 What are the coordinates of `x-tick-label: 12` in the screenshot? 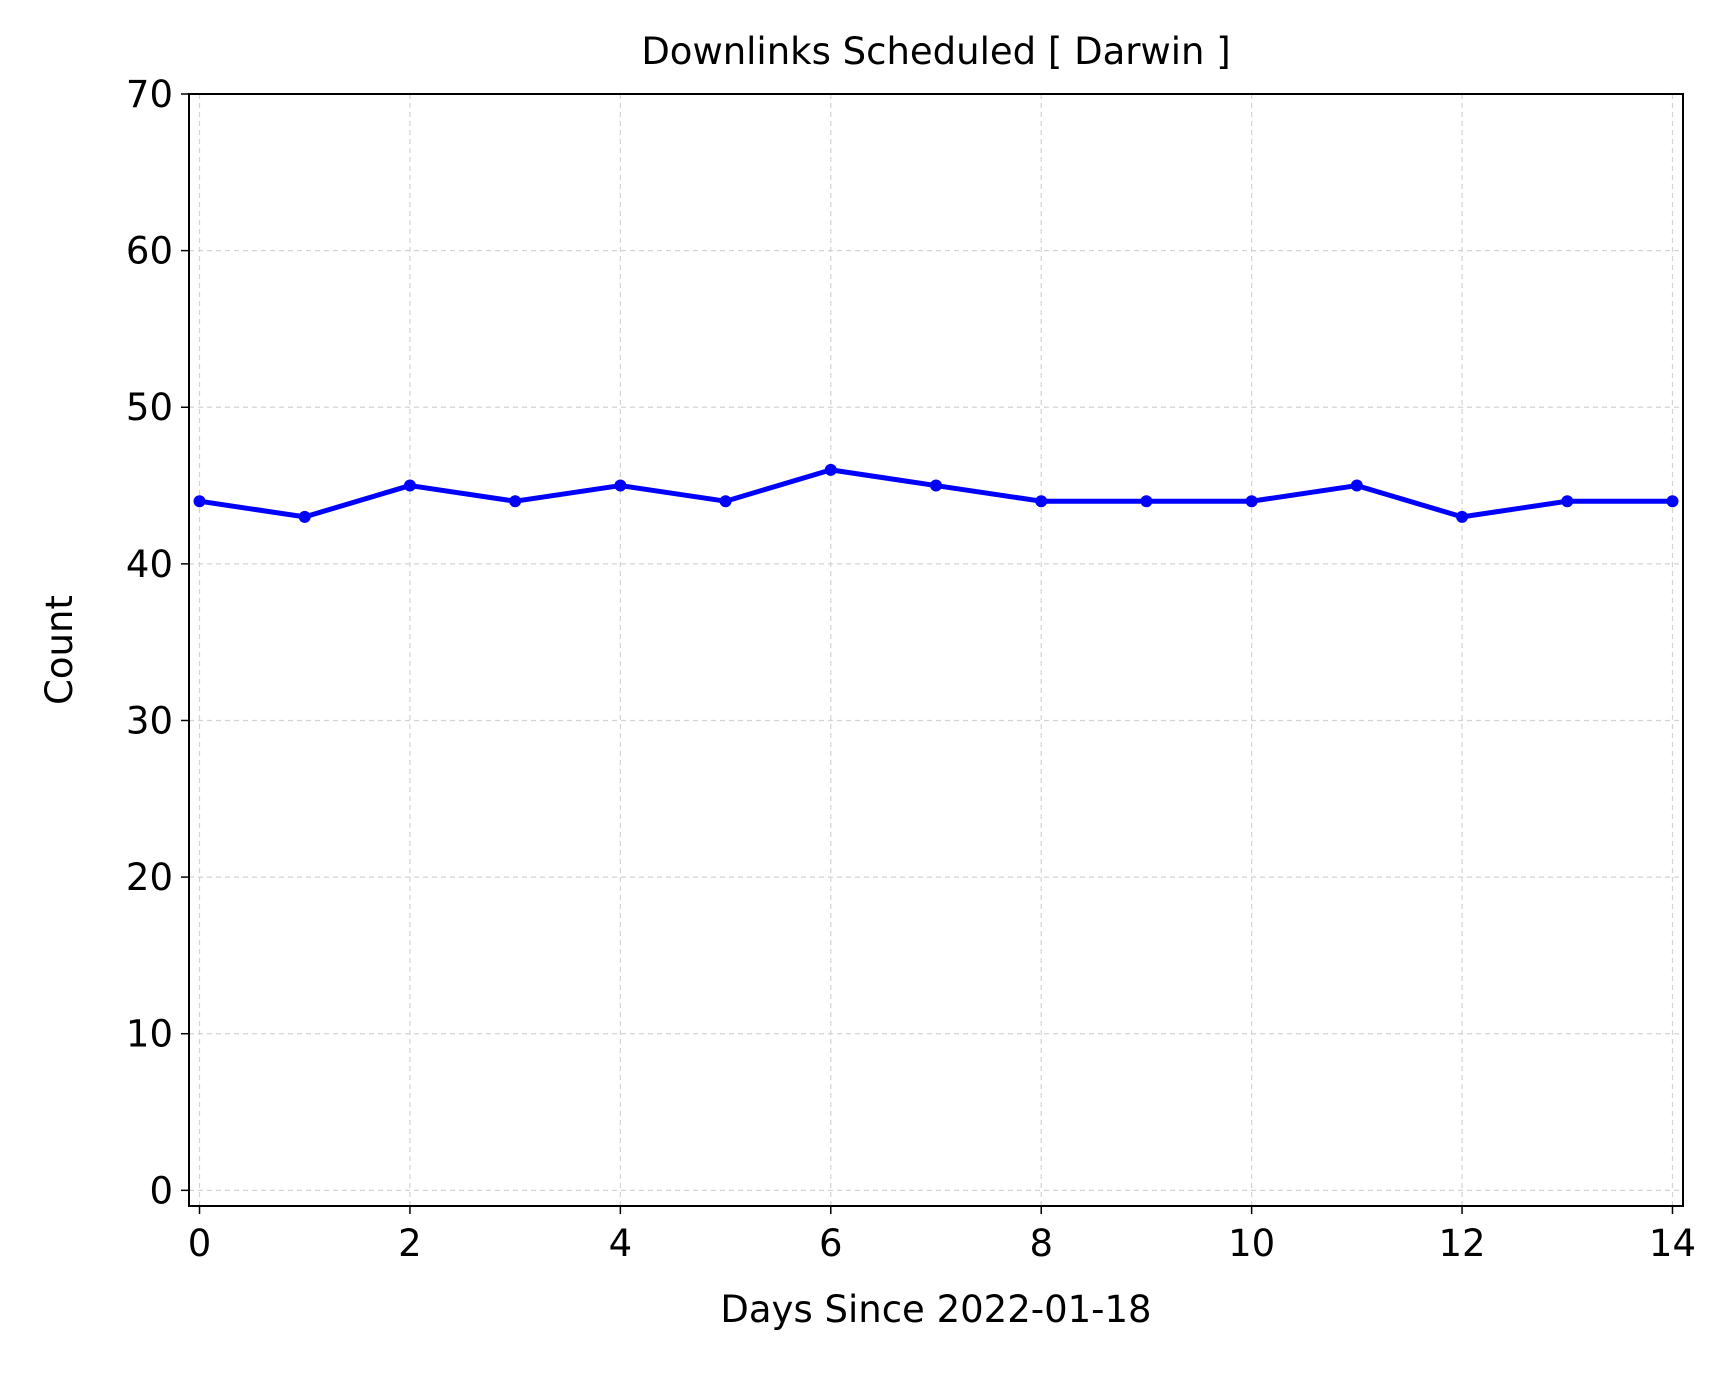 It's located at (1462, 1243).